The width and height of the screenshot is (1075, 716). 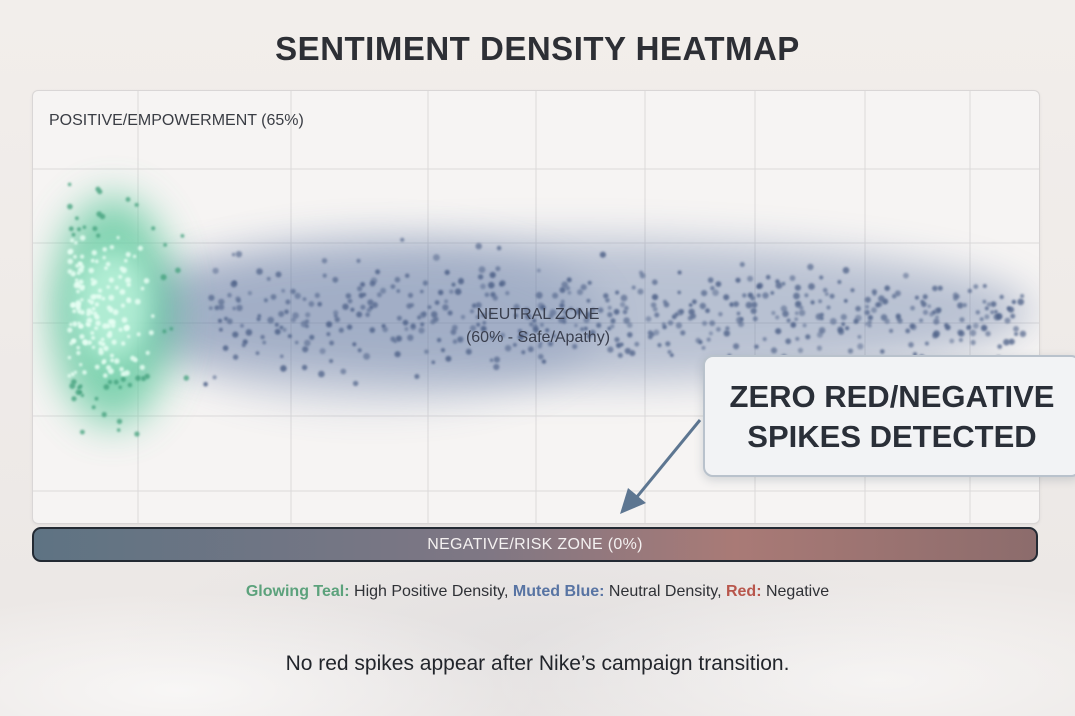 I want to click on annotation-line-1: ZERO RED/NEGATIVE, so click(x=892, y=396).